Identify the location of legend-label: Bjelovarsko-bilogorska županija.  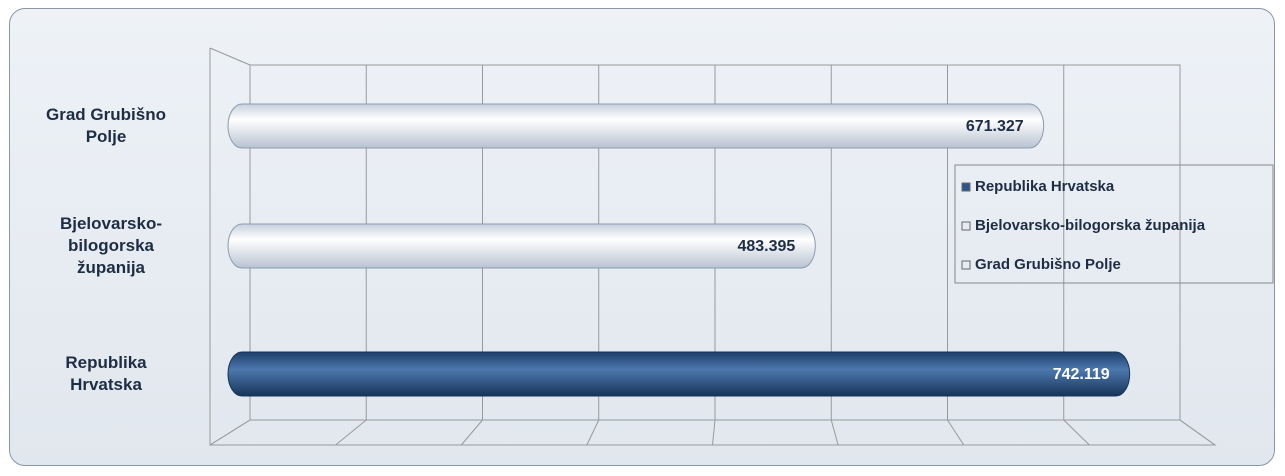
(1090, 225).